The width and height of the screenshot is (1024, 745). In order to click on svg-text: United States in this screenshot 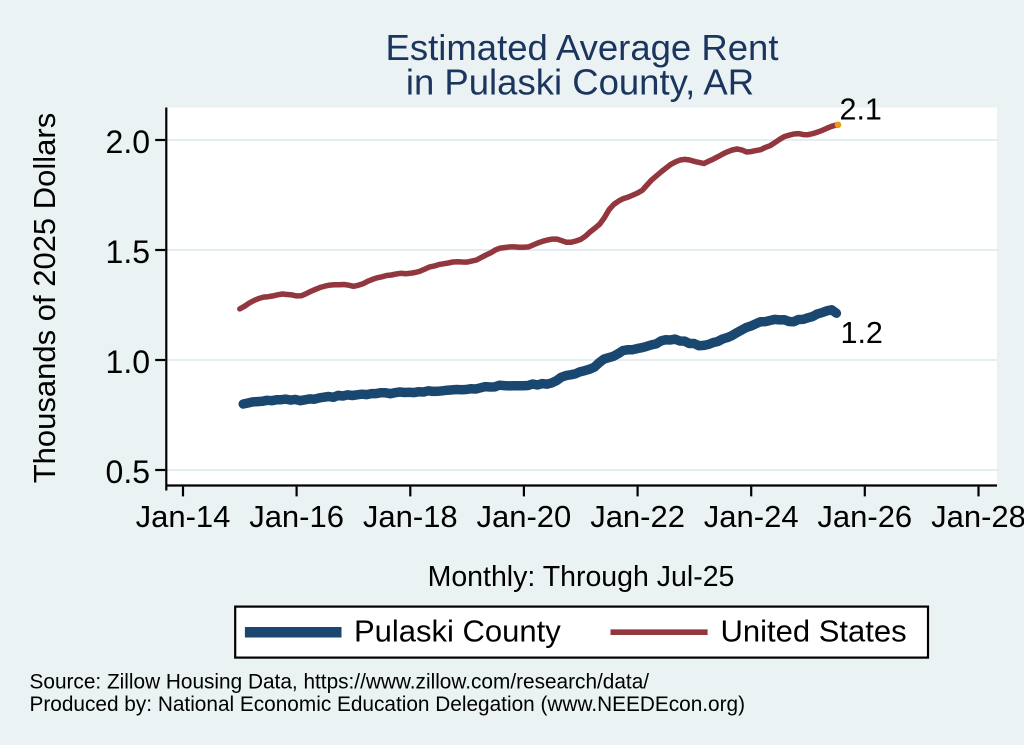, I will do `click(814, 631)`.